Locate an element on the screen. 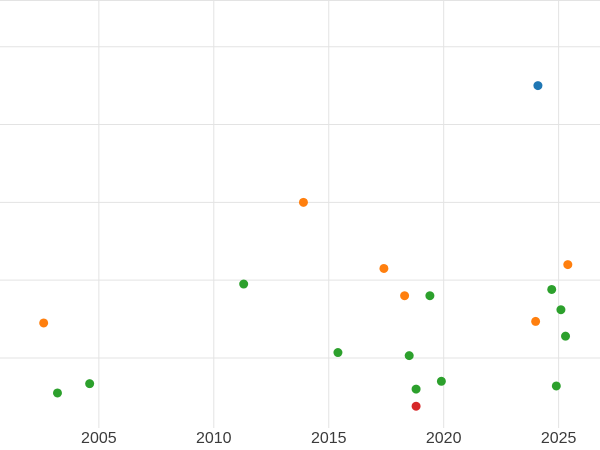  data-point-blue is located at coordinates (538, 86).